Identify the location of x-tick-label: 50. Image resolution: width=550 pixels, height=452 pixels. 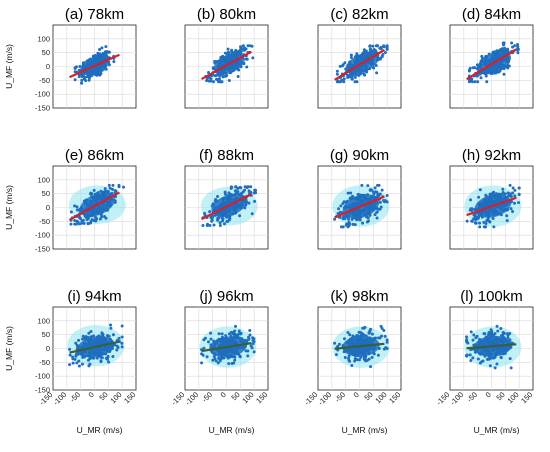
(103, 396).